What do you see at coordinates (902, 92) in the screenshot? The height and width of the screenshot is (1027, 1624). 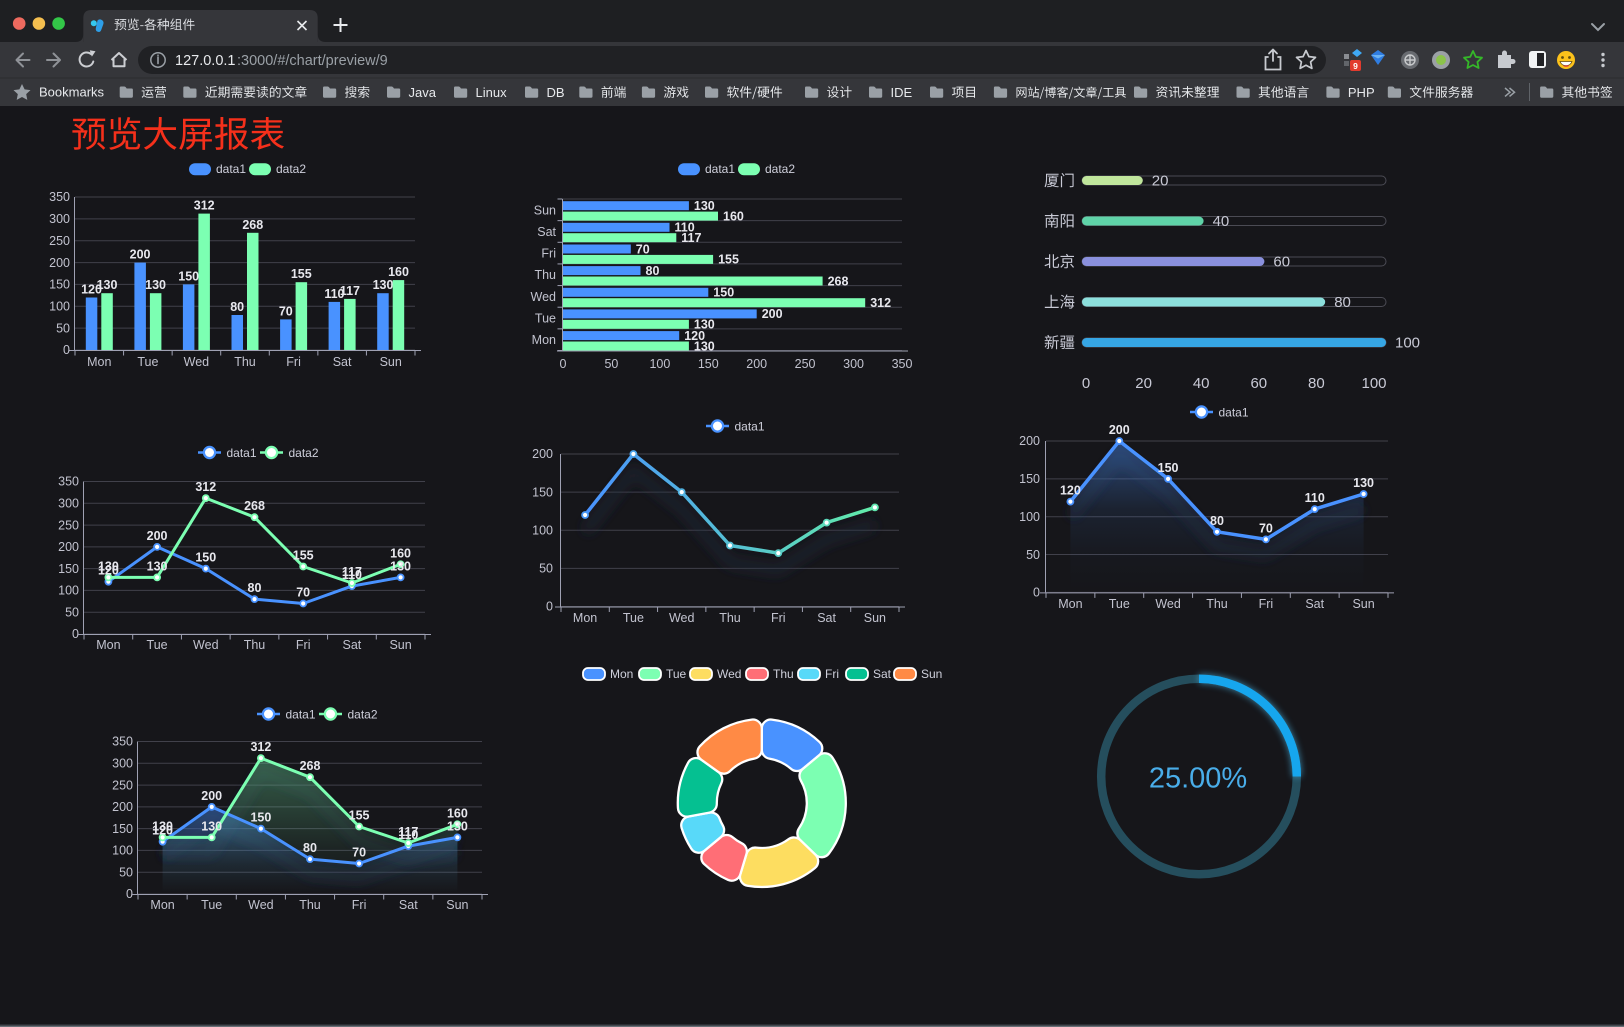 I see `svg-text: IDE` at bounding box center [902, 92].